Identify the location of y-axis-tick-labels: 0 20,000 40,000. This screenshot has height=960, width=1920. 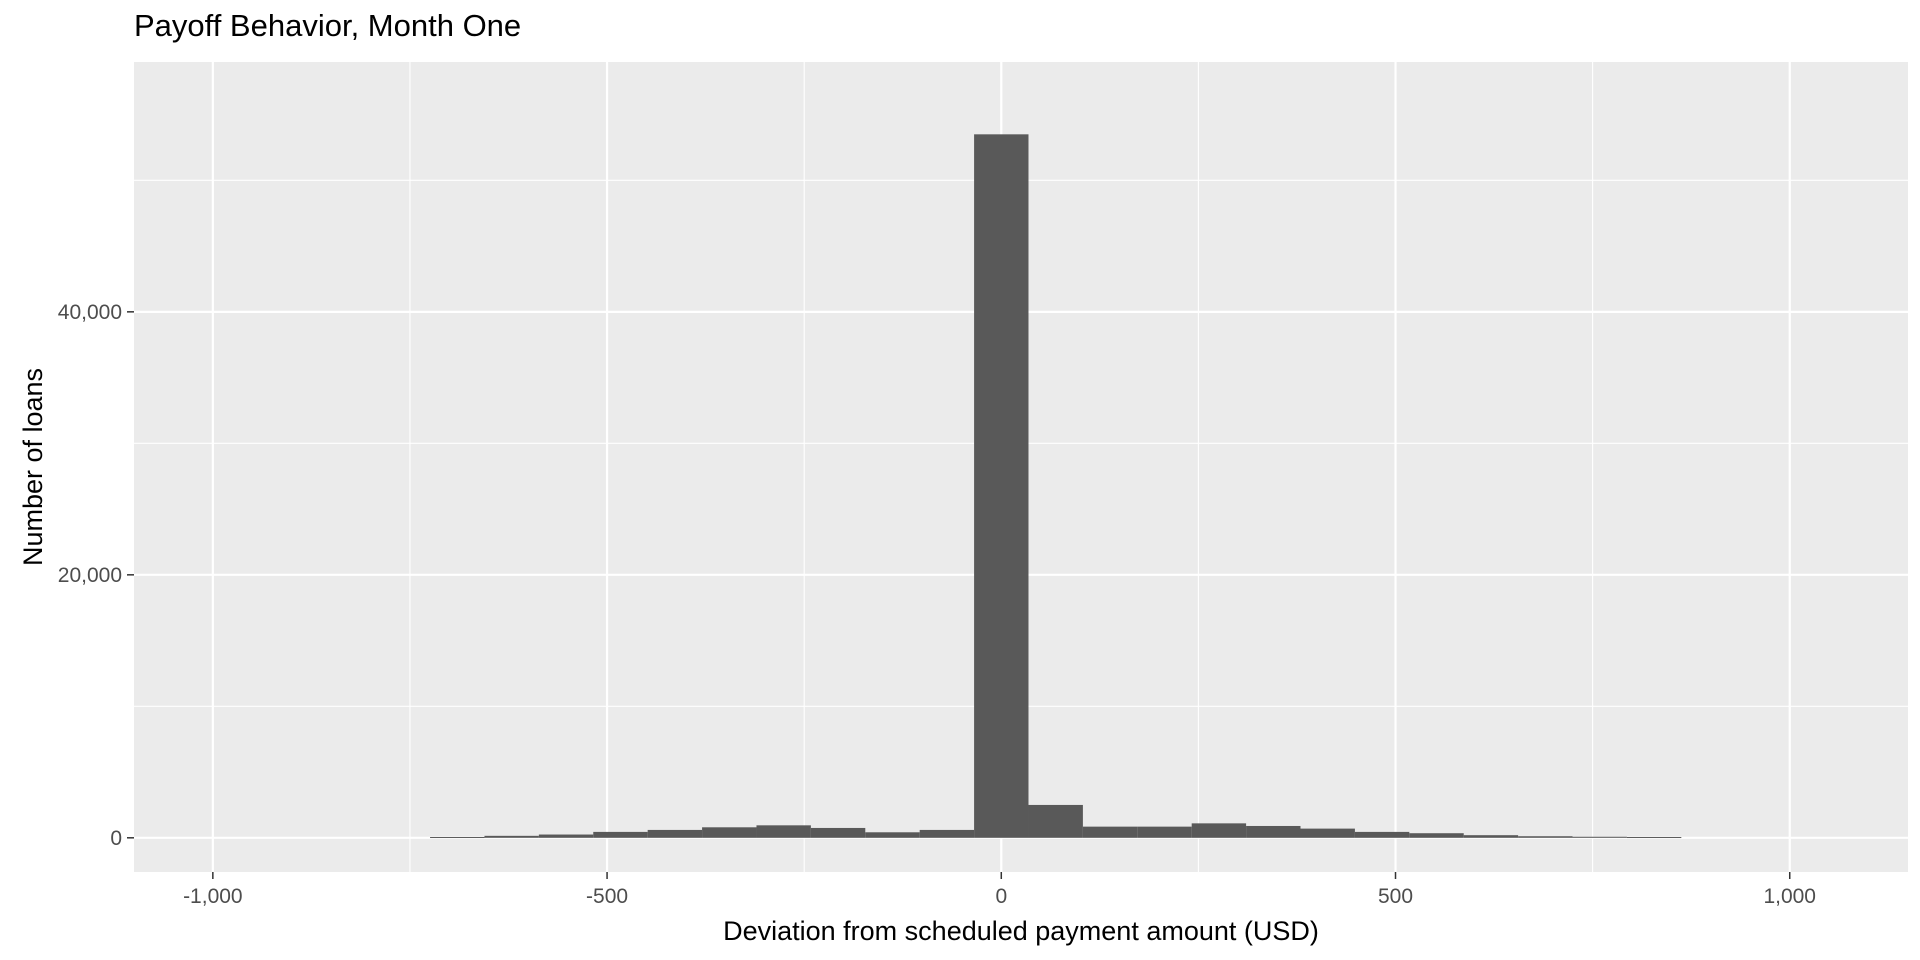
(90, 575).